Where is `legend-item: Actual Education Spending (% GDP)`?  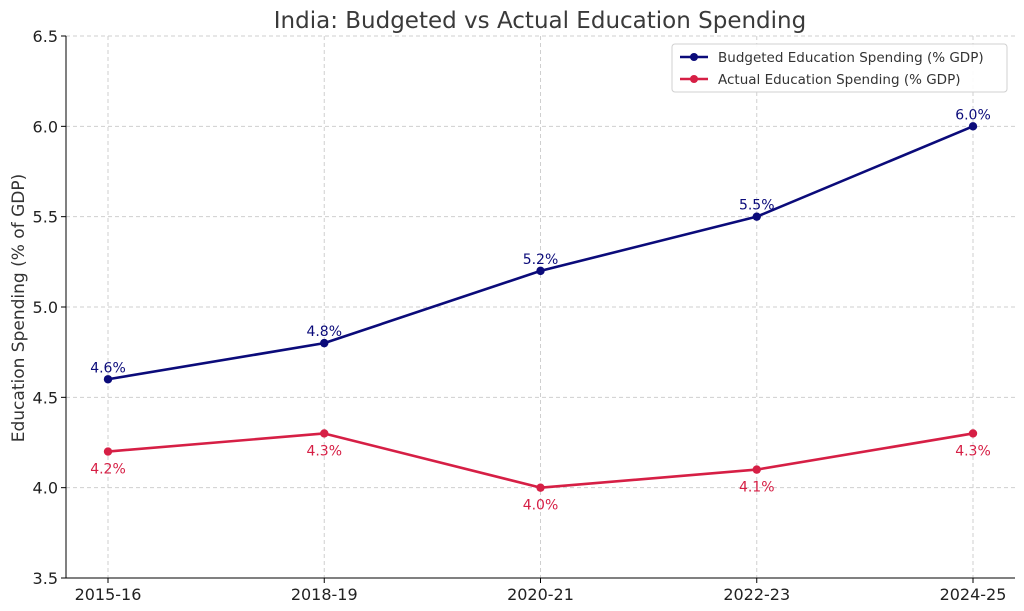 legend-item: Actual Education Spending (% GDP) is located at coordinates (820, 80).